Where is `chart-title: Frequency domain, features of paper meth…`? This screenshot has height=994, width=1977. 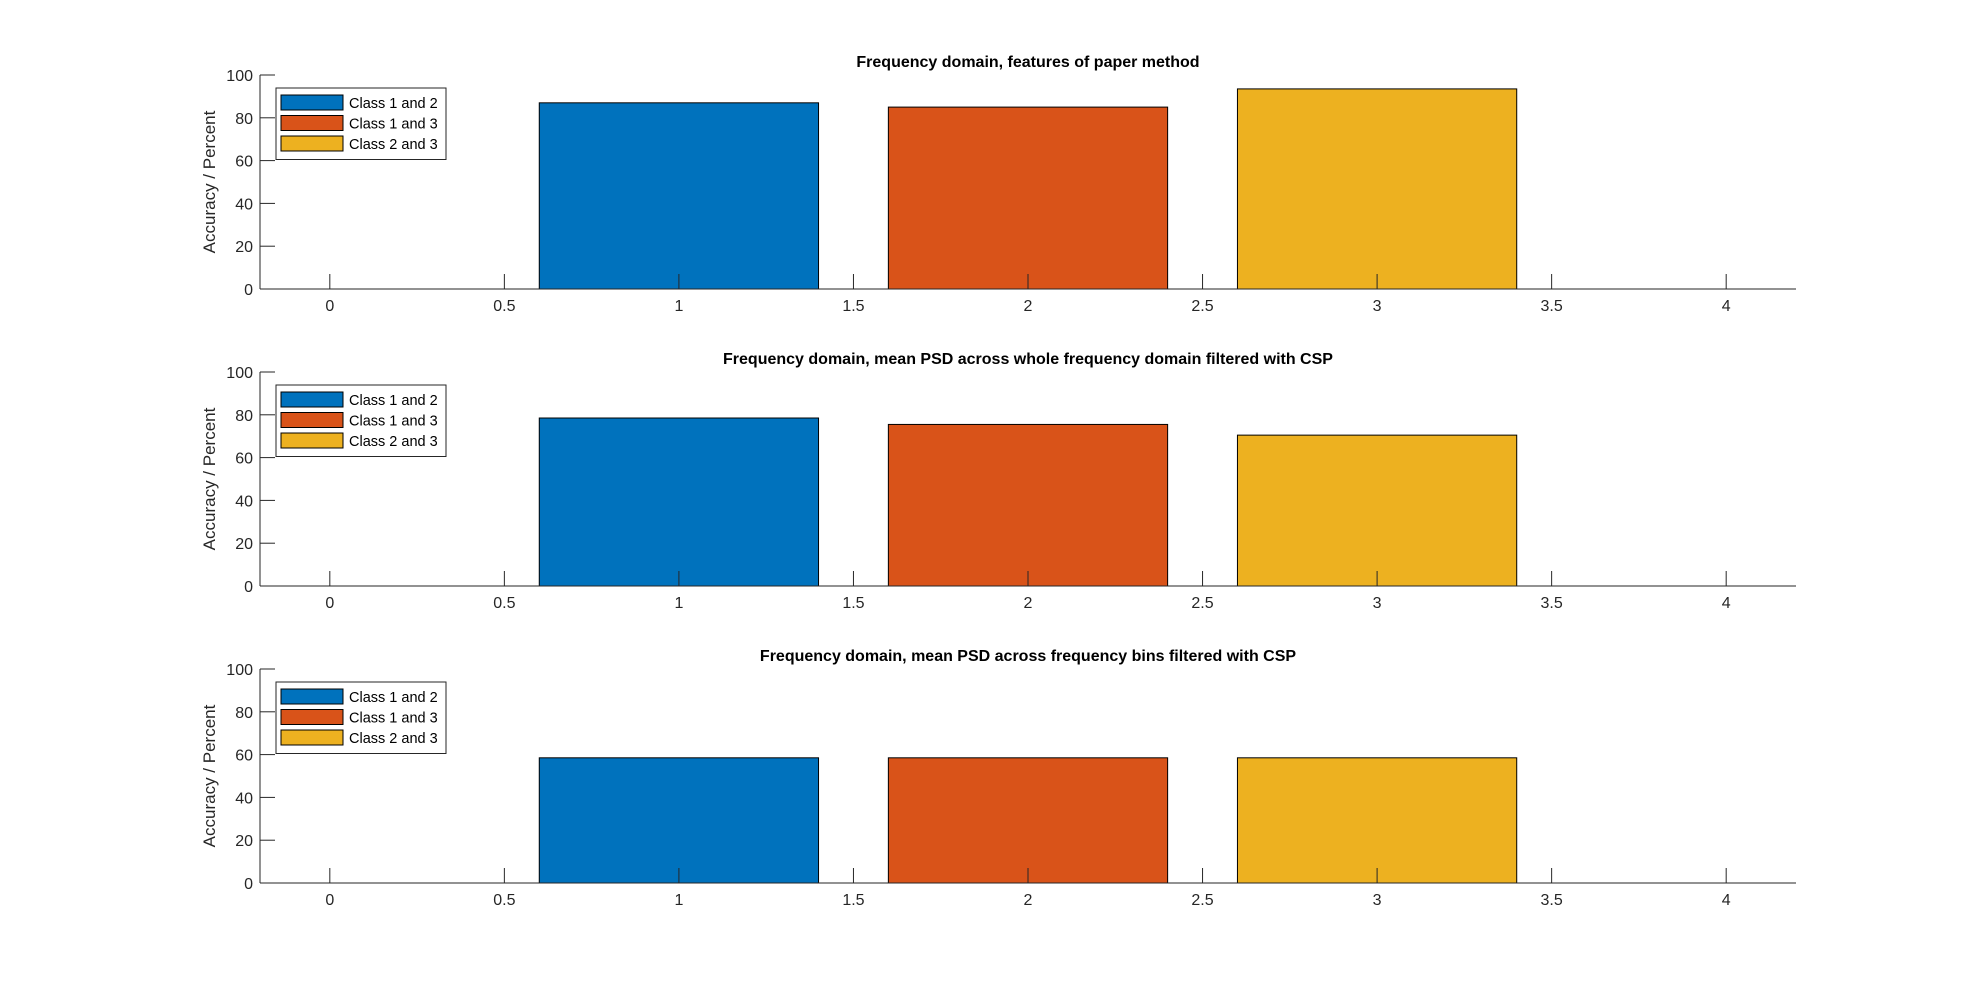 chart-title: Frequency domain, features of paper meth… is located at coordinates (1027, 62).